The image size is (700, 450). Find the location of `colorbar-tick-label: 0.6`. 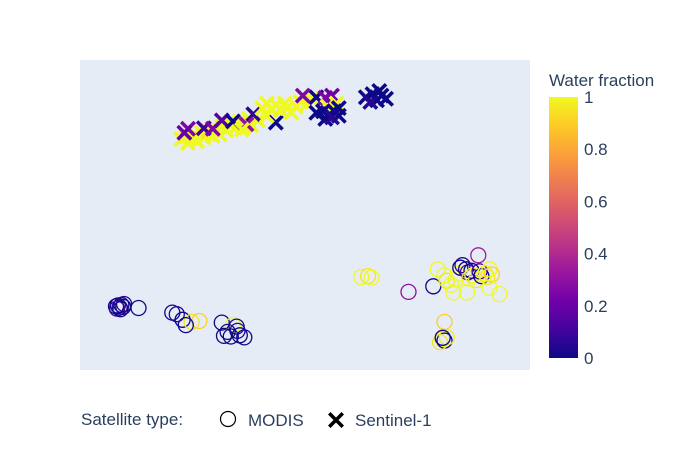

colorbar-tick-label: 0.6 is located at coordinates (596, 201).